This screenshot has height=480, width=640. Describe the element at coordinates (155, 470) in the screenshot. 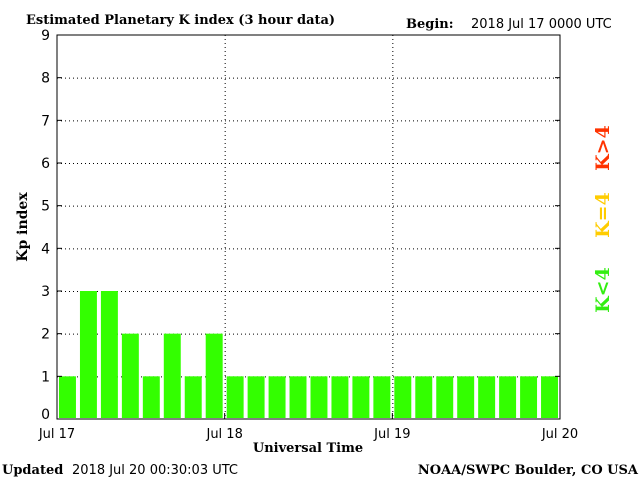

I see `updated-value: 2018 Jul 20 00:30:03 UTC` at that location.